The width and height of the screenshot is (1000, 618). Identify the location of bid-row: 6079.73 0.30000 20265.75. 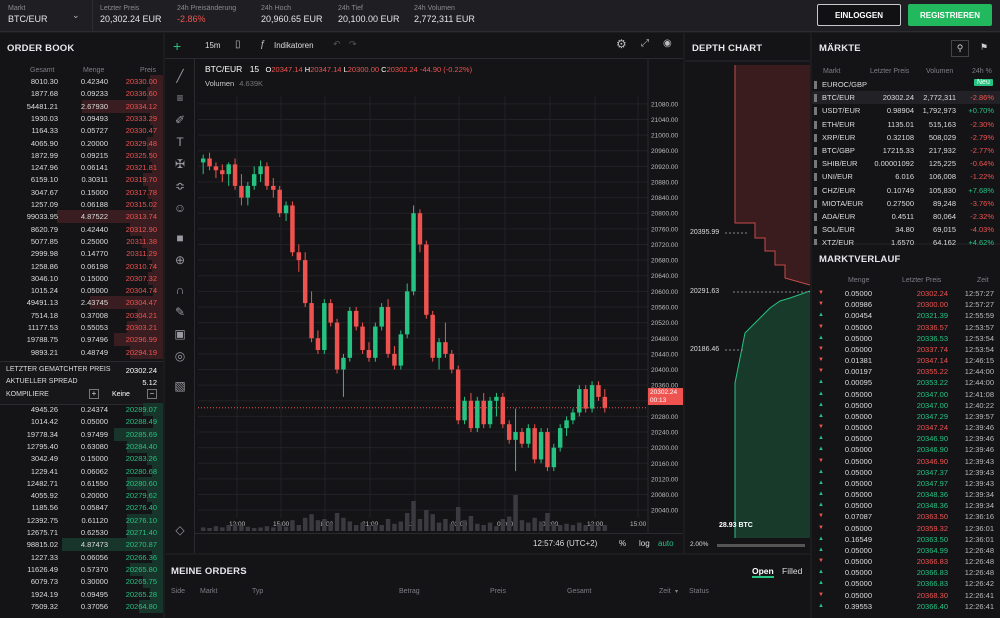
(81, 582).